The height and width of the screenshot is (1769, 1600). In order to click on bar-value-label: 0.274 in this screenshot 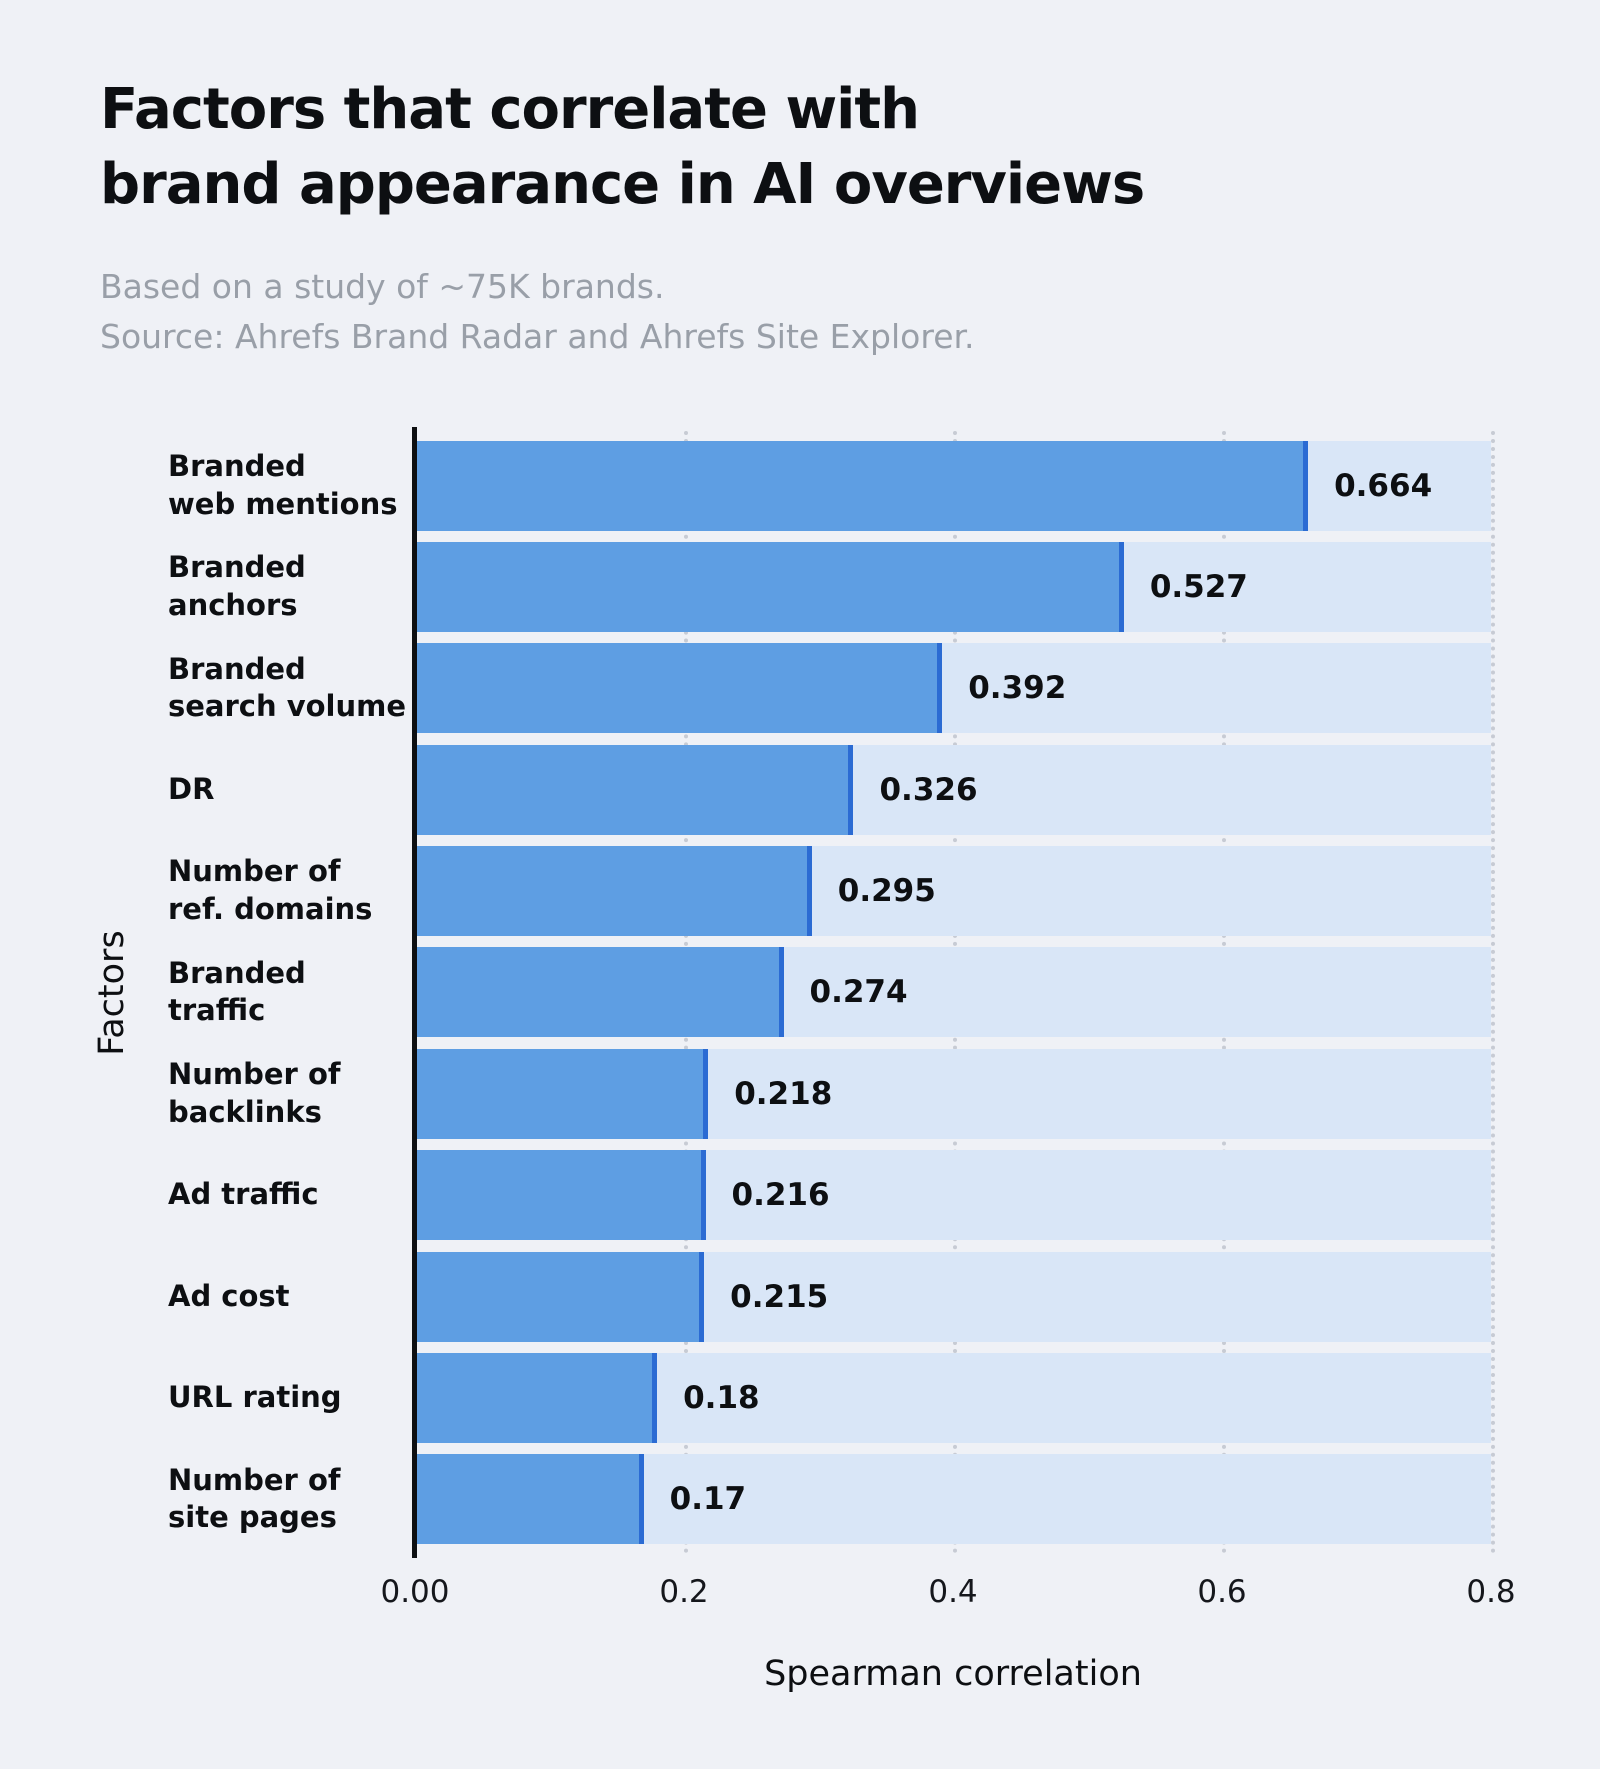, I will do `click(858, 992)`.